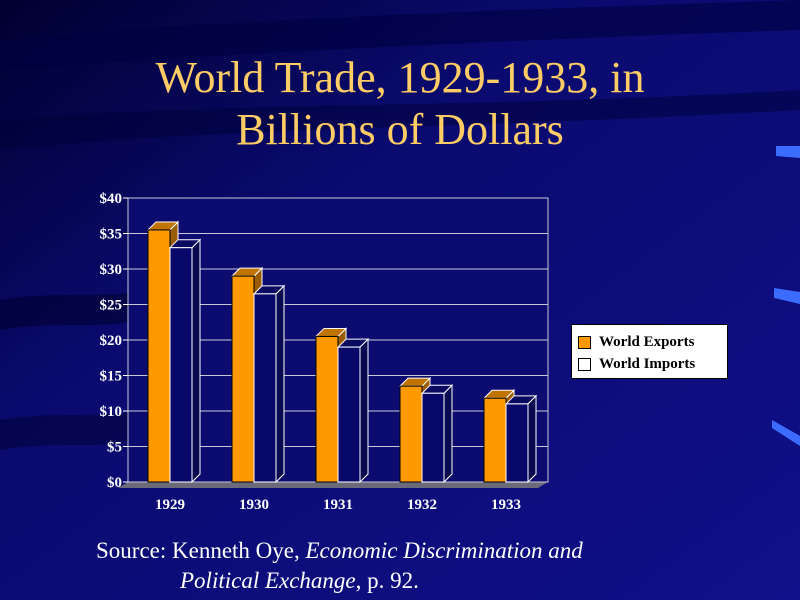 Image resolution: width=800 pixels, height=600 pixels. Describe the element at coordinates (647, 341) in the screenshot. I see `legend-label-exports: World Exports` at that location.